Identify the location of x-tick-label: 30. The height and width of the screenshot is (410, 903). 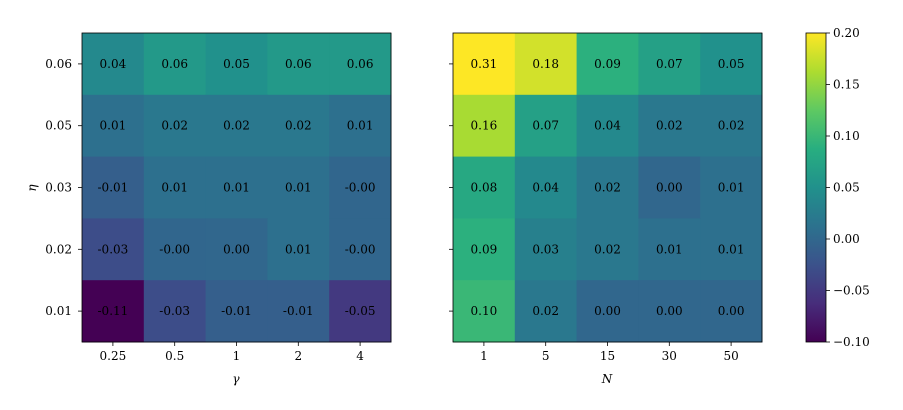
(669, 356).